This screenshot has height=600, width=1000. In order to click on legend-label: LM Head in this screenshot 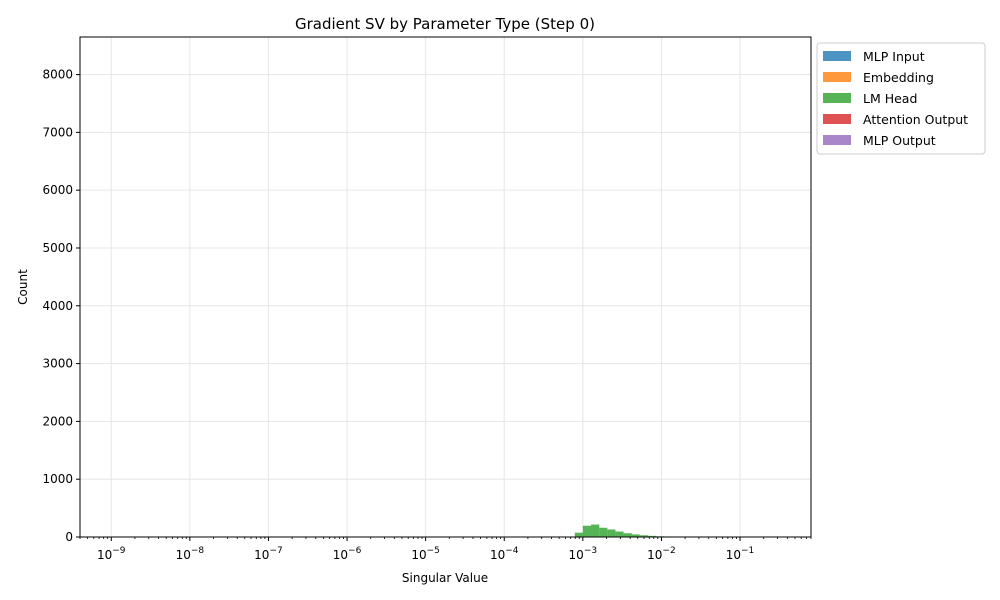, I will do `click(890, 98)`.